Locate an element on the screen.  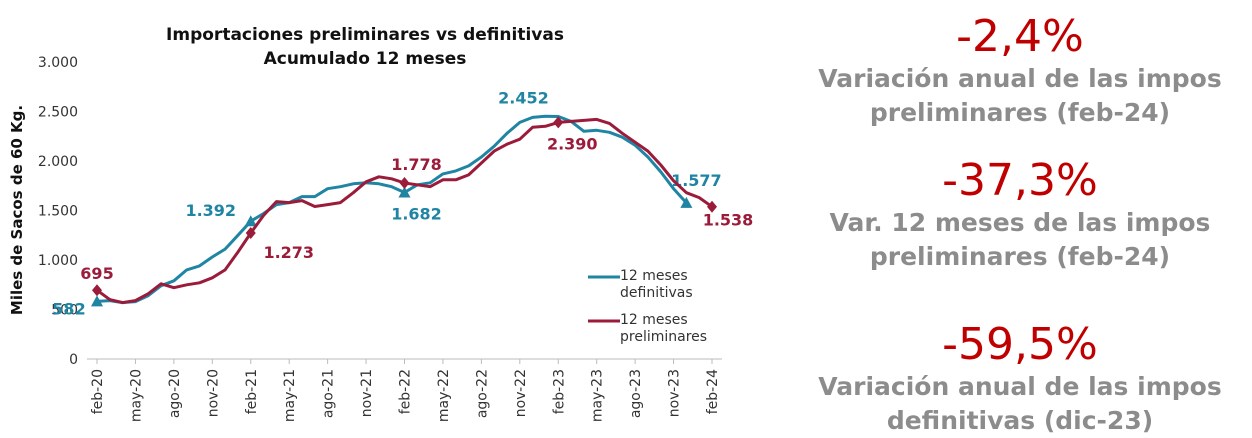
x-tick-label: feb-21 is located at coordinates (252, 391).